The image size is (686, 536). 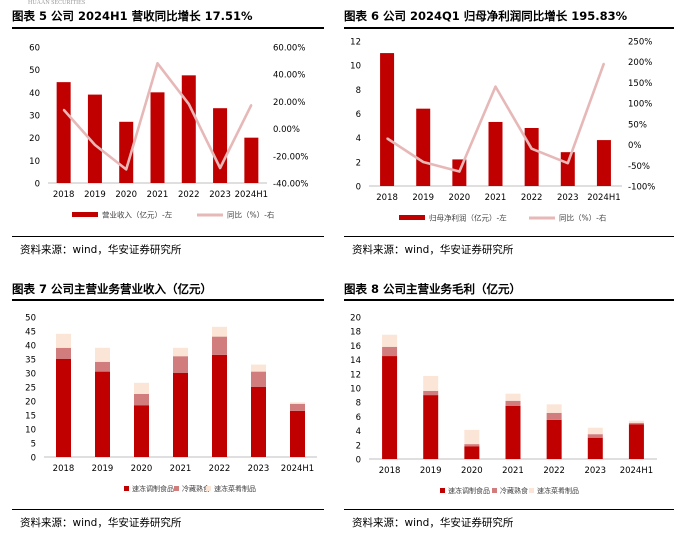 What do you see at coordinates (509, 236) in the screenshot?
I see `figure-6-rule-bottom` at bounding box center [509, 236].